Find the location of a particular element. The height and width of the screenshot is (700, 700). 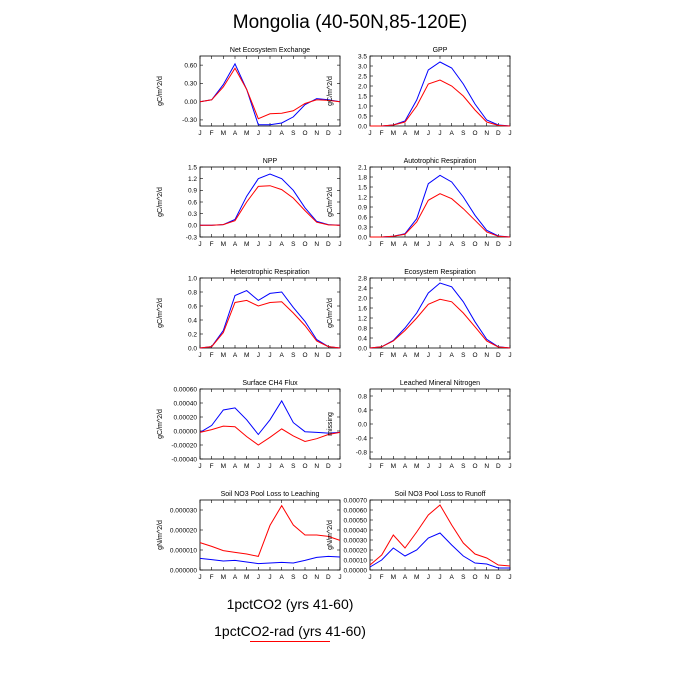

y-tick-label: 0.000010 is located at coordinates (183, 550).